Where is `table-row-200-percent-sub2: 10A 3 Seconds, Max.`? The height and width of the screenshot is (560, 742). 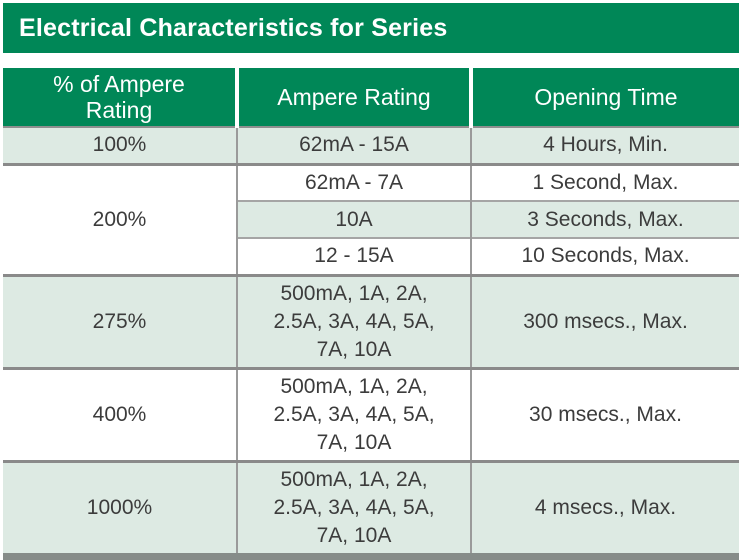 table-row-200-percent-sub2: 10A 3 Seconds, Max. is located at coordinates (371, 219).